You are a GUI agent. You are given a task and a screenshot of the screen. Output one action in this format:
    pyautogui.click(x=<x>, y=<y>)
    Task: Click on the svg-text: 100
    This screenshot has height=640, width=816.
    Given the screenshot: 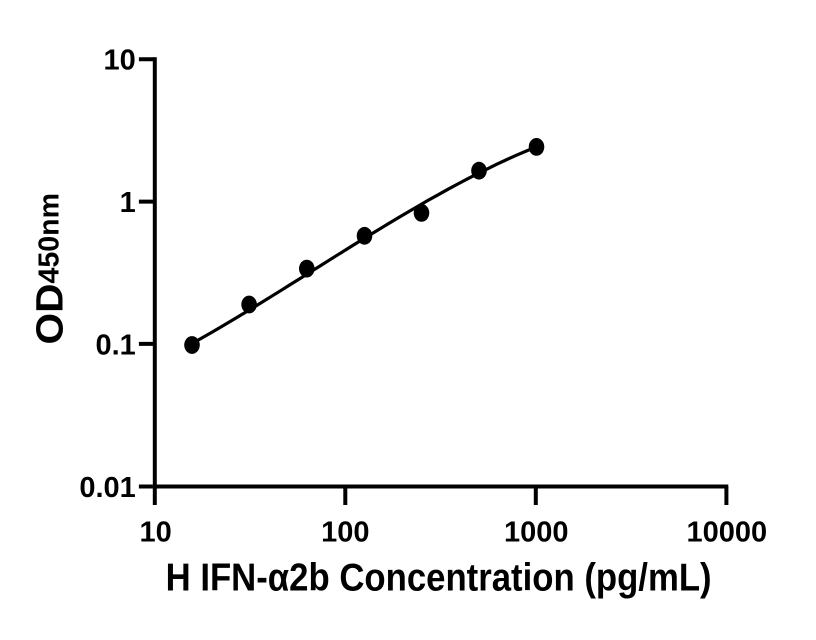 What is the action you would take?
    pyautogui.click(x=345, y=532)
    